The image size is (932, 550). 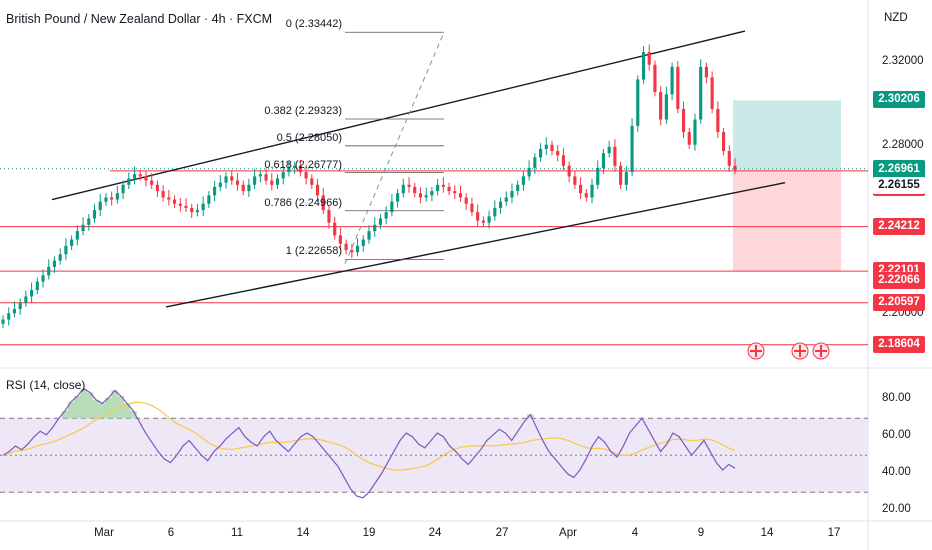 What do you see at coordinates (896, 471) in the screenshot?
I see `rsi-axis-tick: 40.00` at bounding box center [896, 471].